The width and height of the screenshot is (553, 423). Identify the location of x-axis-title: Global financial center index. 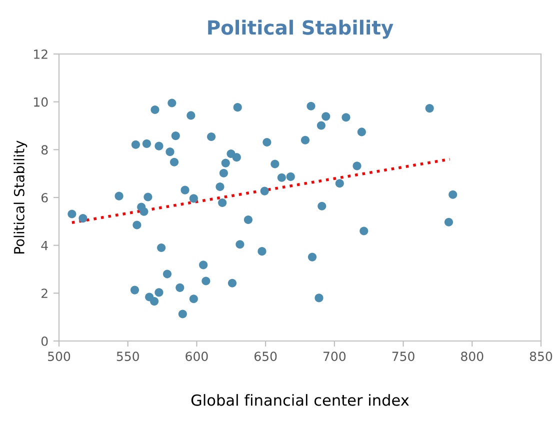
(300, 400).